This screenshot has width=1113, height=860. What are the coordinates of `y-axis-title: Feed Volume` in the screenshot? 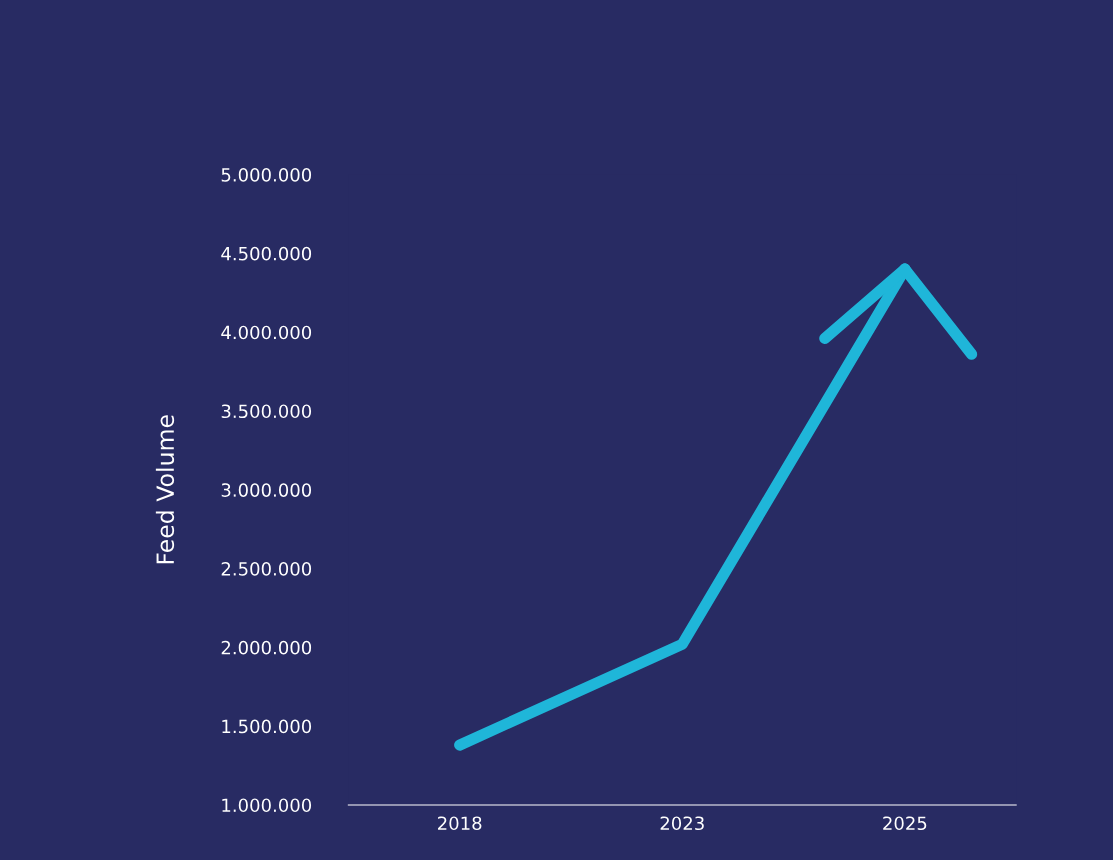 It's located at (165, 489).